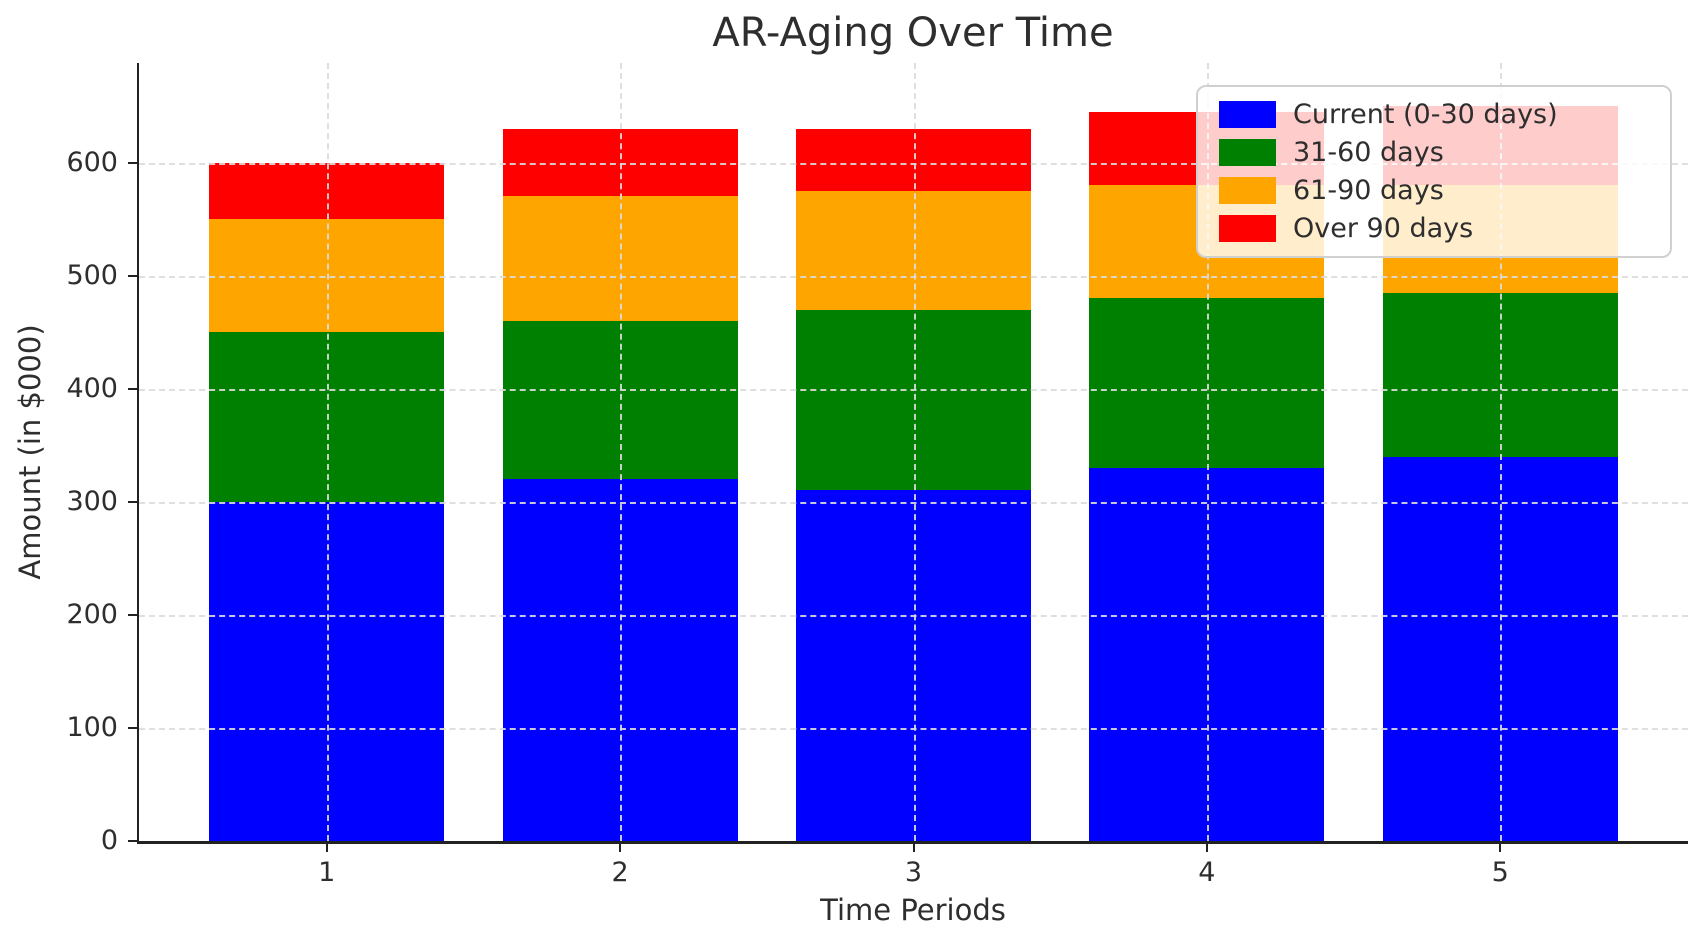 Image resolution: width=1707 pixels, height=947 pixels. What do you see at coordinates (92, 614) in the screenshot?
I see `y-tick-label-200: 200` at bounding box center [92, 614].